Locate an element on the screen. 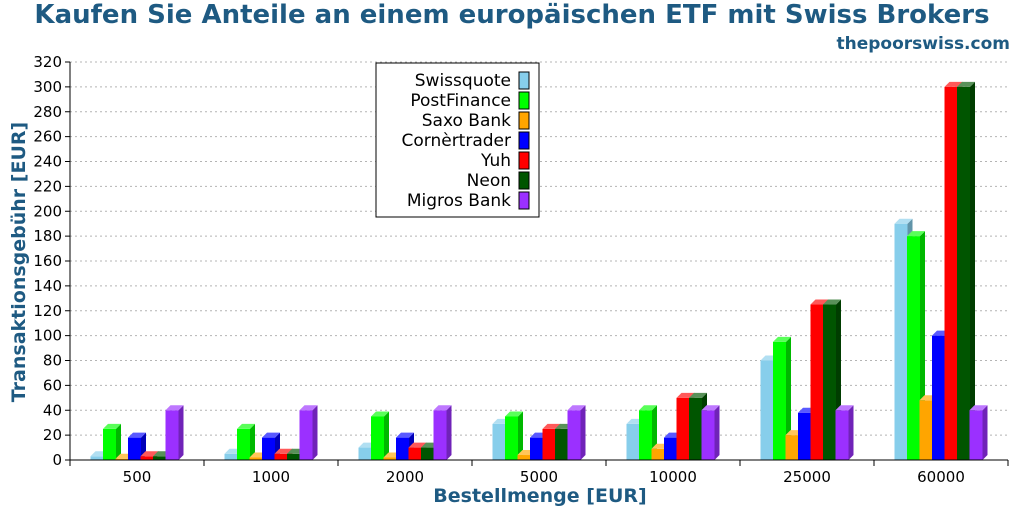  legend-label: Saxo Bank is located at coordinates (466, 121).